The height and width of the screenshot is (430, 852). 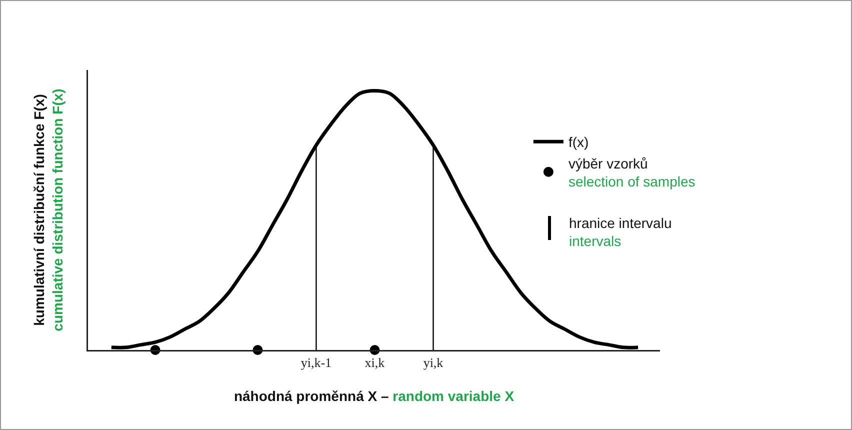 I want to click on legend-label: f(x), so click(x=578, y=142).